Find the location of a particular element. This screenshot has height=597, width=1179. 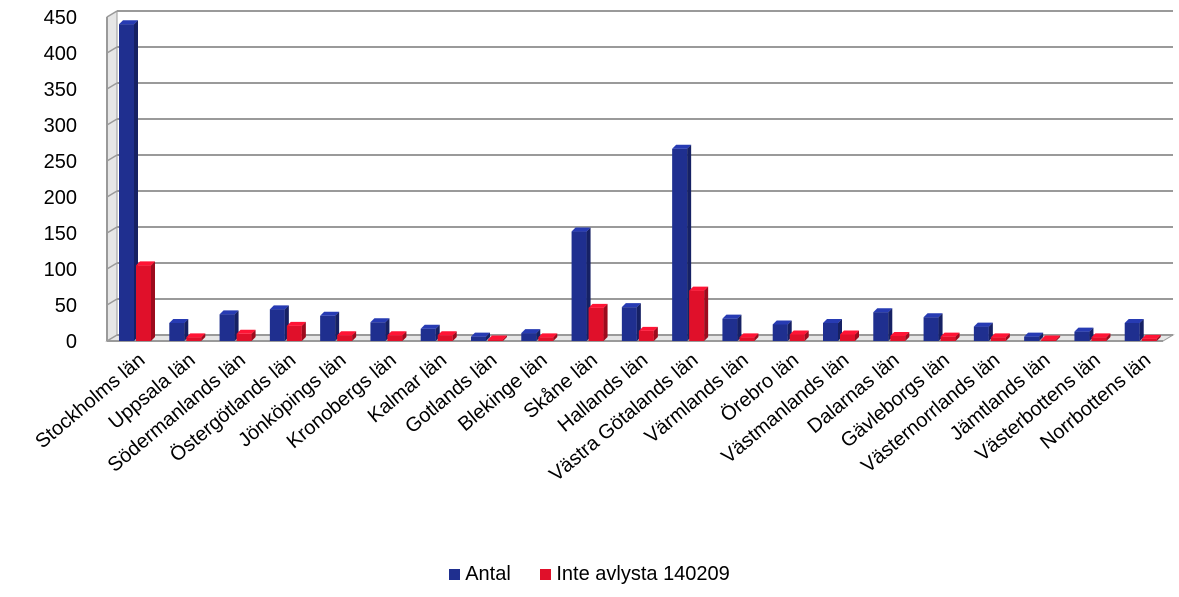

legend-item-inte-avlysta: Inte avlysta 140209 is located at coordinates (635, 574).